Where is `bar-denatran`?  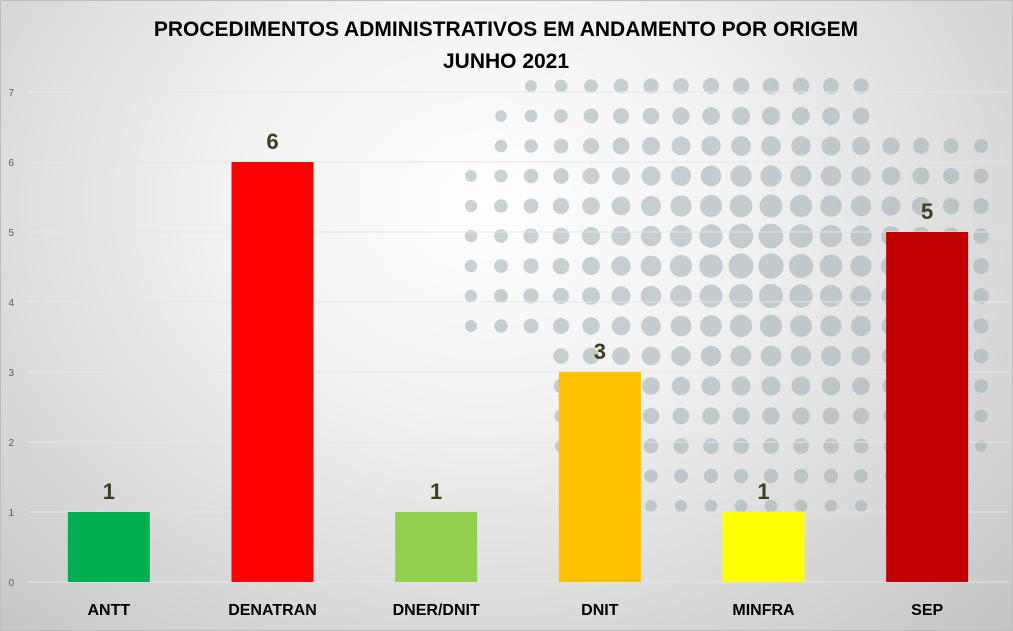 bar-denatran is located at coordinates (272, 372).